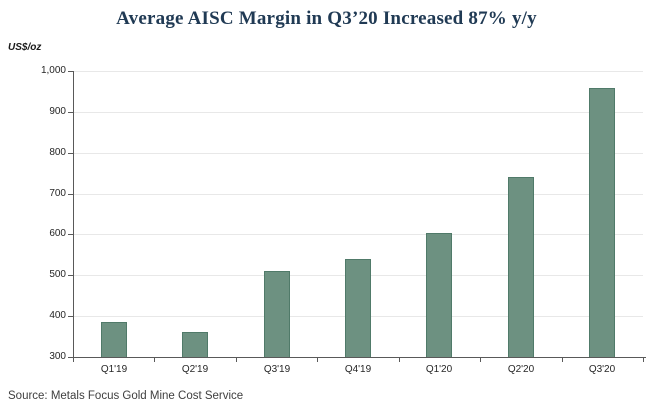  What do you see at coordinates (57, 152) in the screenshot?
I see `y-axis-tick-label: 800` at bounding box center [57, 152].